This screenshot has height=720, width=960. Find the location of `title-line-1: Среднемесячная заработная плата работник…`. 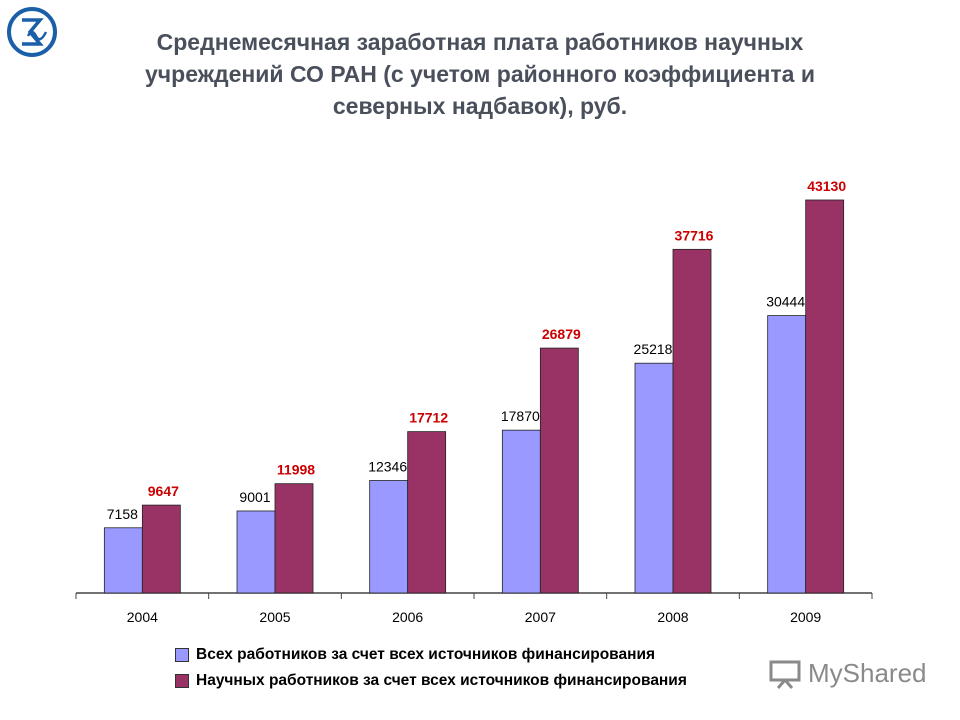

title-line-1: Среднемесячная заработная плата работник… is located at coordinates (480, 42).